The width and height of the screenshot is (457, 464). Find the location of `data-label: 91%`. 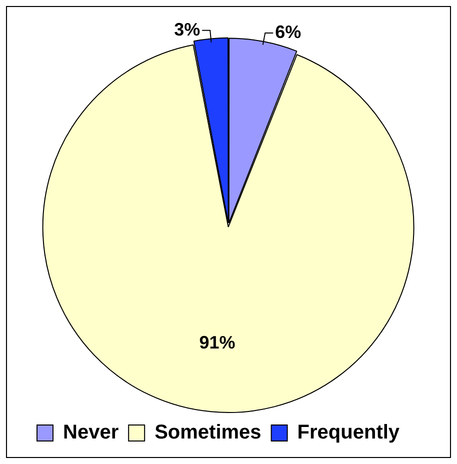

data-label: 91% is located at coordinates (217, 342).